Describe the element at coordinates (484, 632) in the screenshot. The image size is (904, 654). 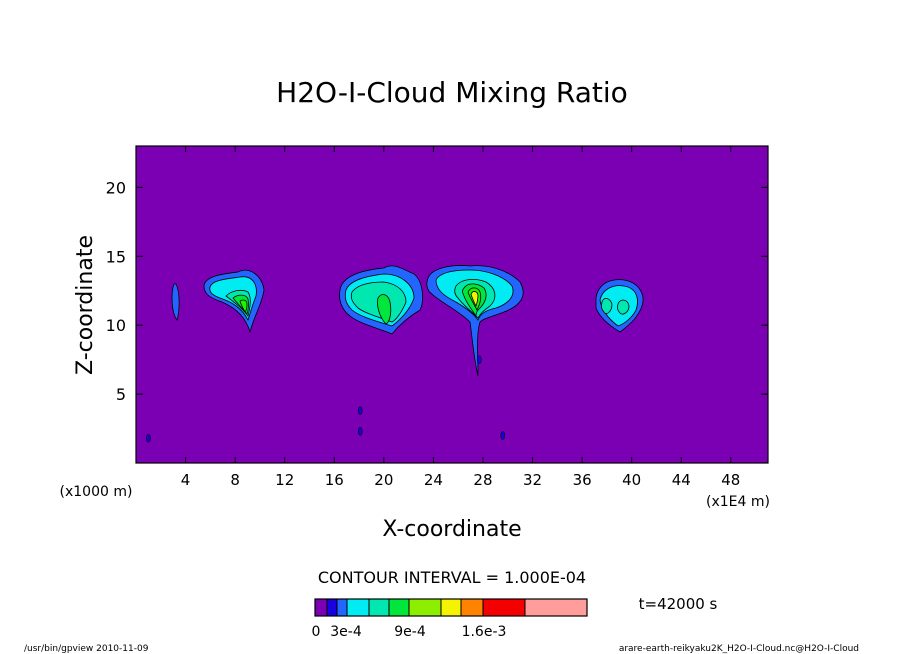
I see `colorbar-label: 1.6e-3` at that location.